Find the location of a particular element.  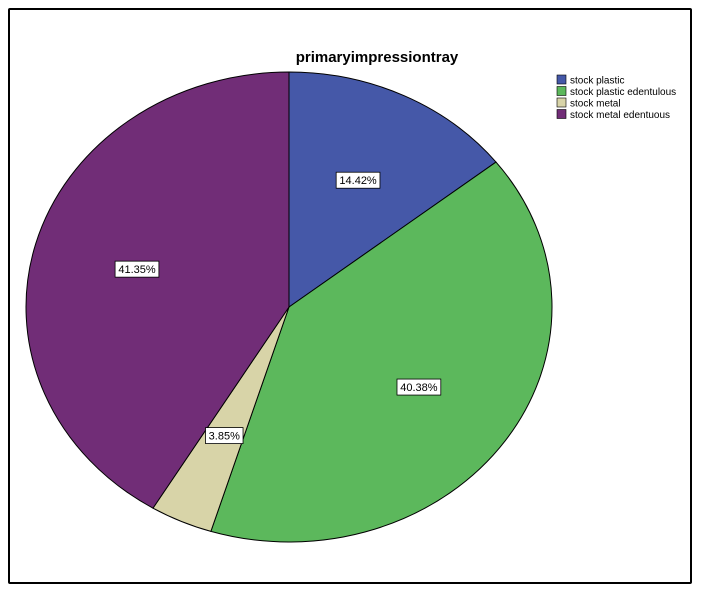

slice-label-1: 40.38% is located at coordinates (419, 387).